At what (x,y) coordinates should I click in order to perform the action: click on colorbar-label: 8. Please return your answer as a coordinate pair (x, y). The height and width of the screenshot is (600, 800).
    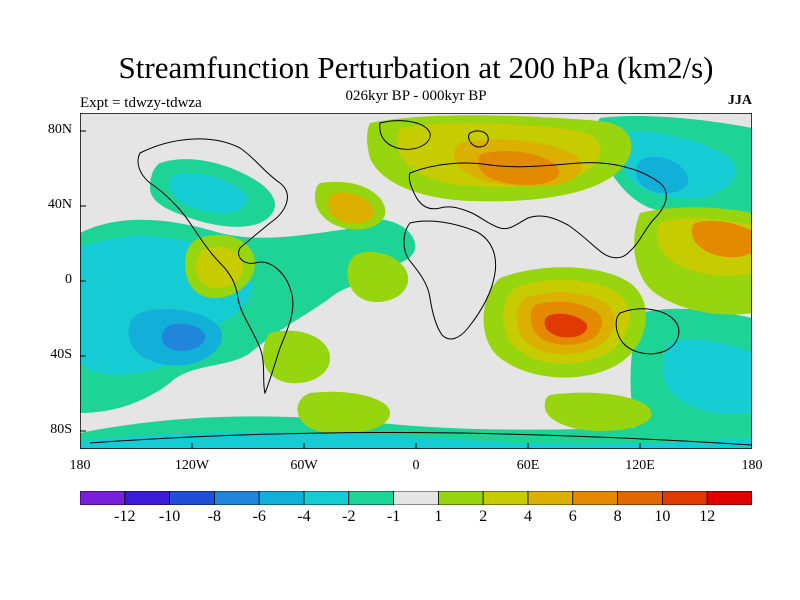
    Looking at the image, I should click on (617, 516).